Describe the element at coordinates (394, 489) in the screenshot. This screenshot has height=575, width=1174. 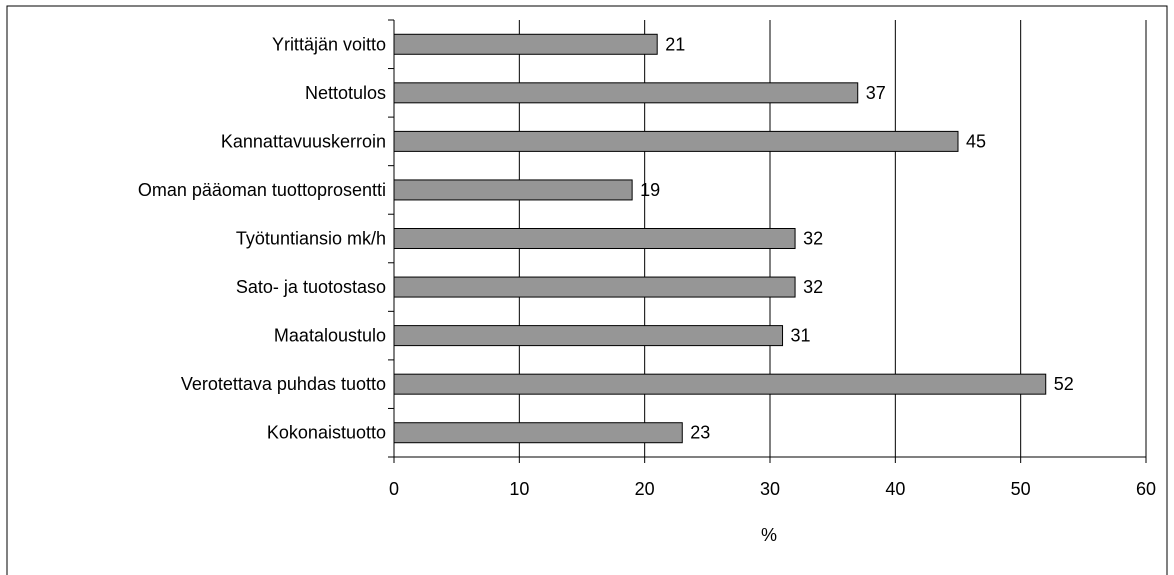
I see `x-tick-label: 0` at that location.